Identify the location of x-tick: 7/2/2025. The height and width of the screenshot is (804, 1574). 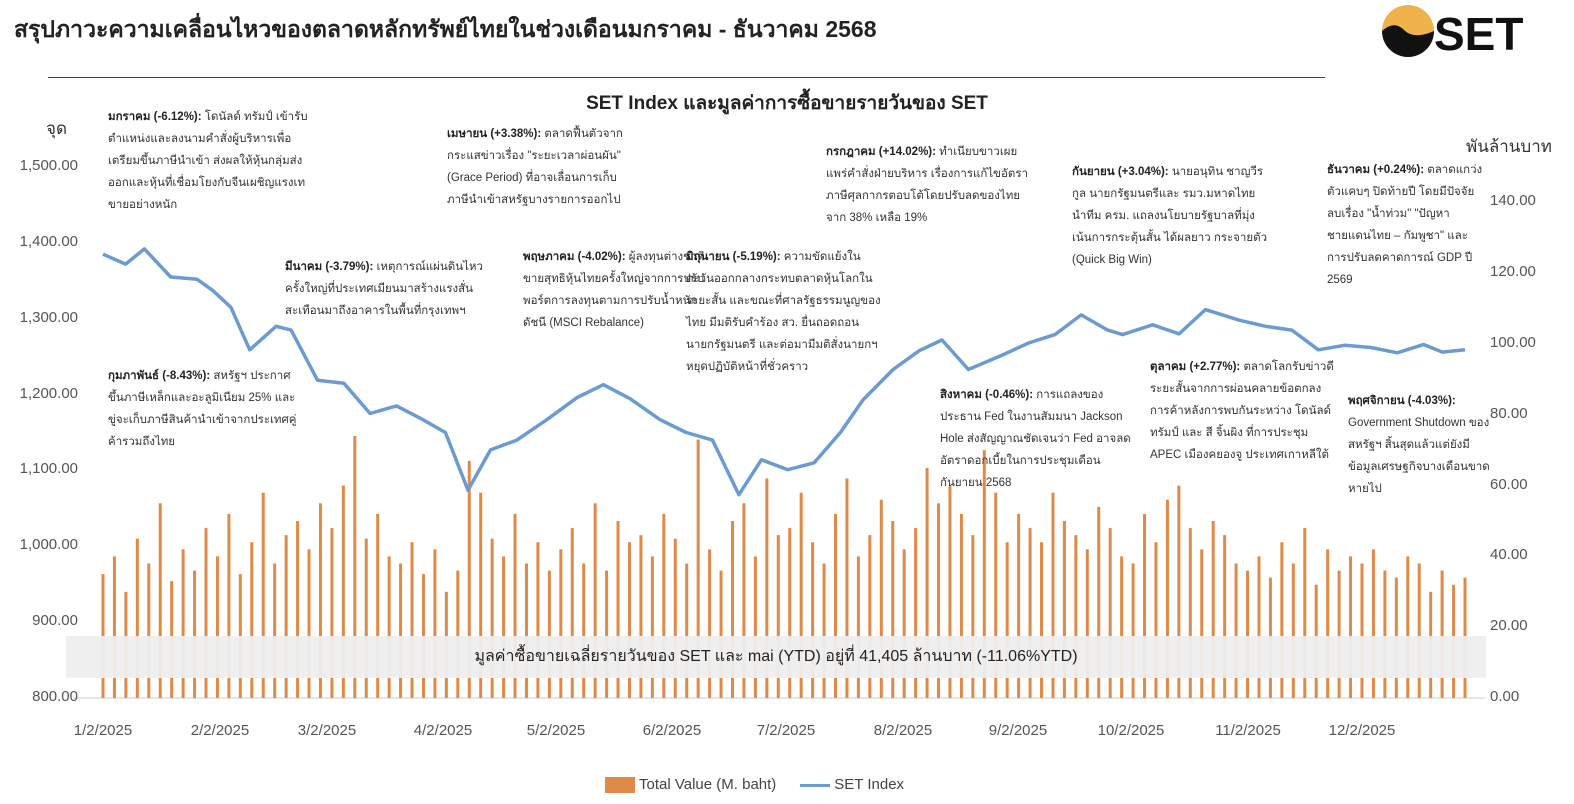
(786, 730).